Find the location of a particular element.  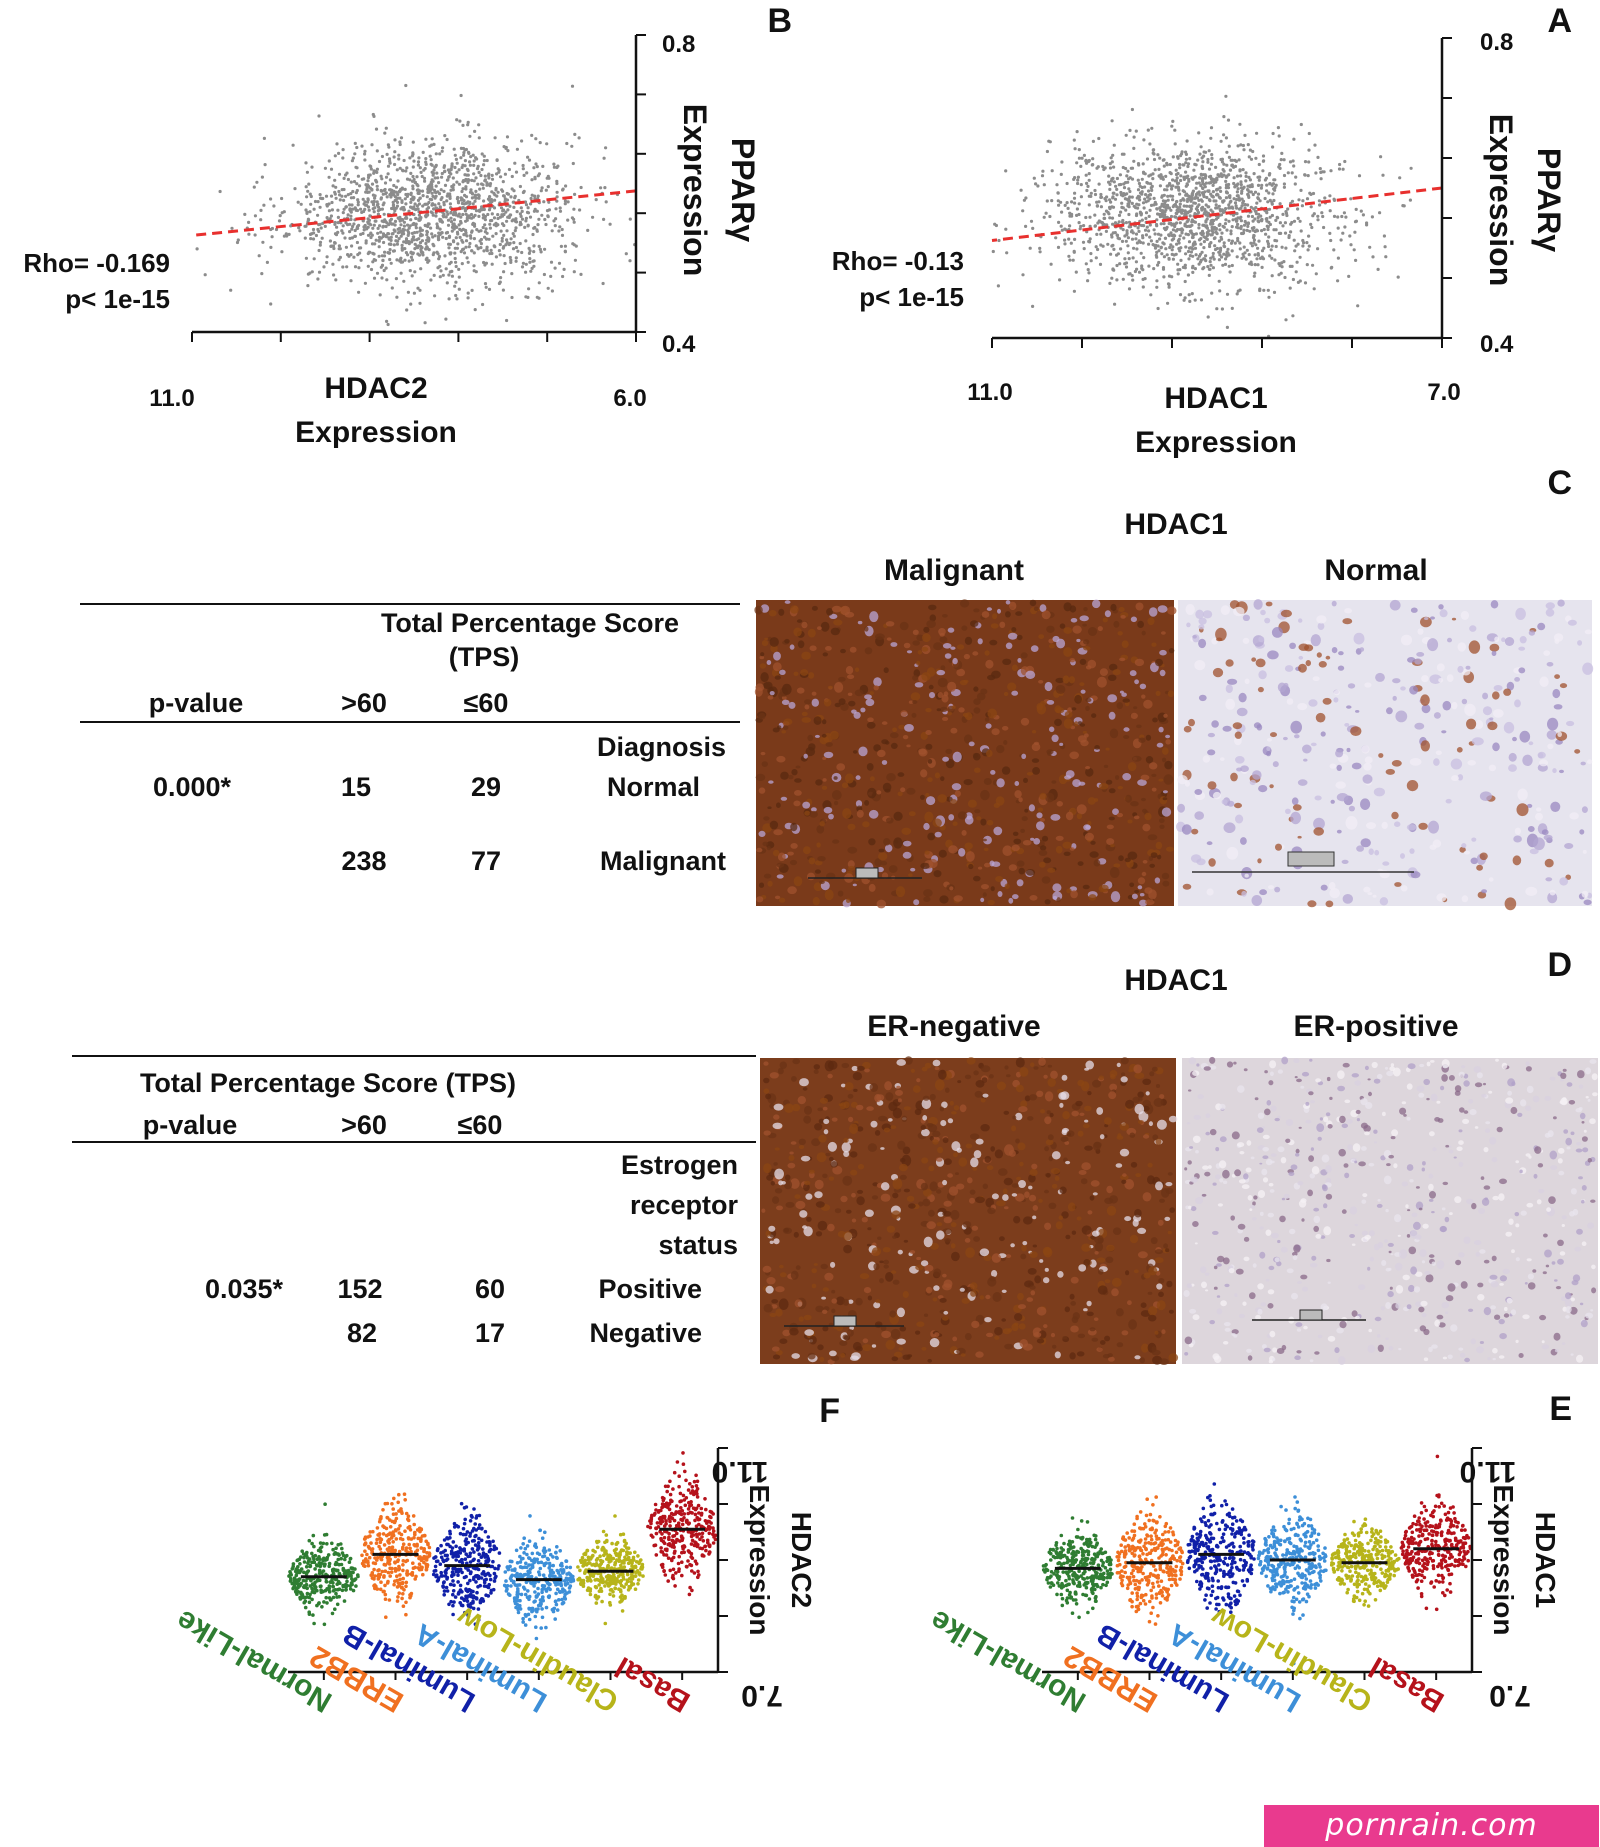

x-label-line1-b: HDAC2 is located at coordinates (375, 388).